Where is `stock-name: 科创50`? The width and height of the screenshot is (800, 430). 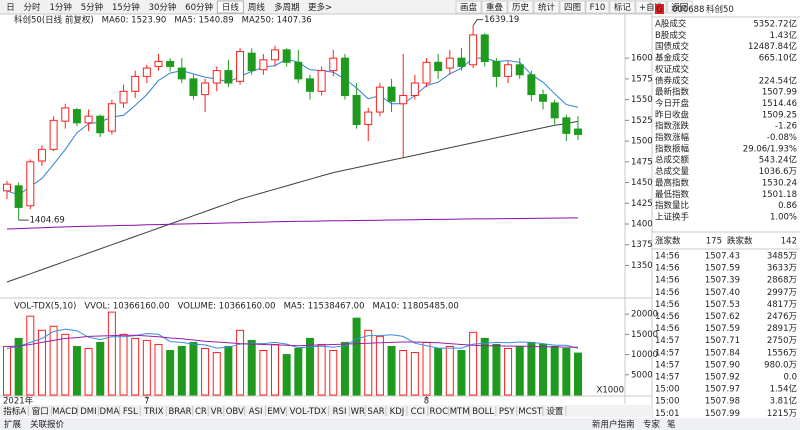
stock-name: 科创50 is located at coordinates (720, 9).